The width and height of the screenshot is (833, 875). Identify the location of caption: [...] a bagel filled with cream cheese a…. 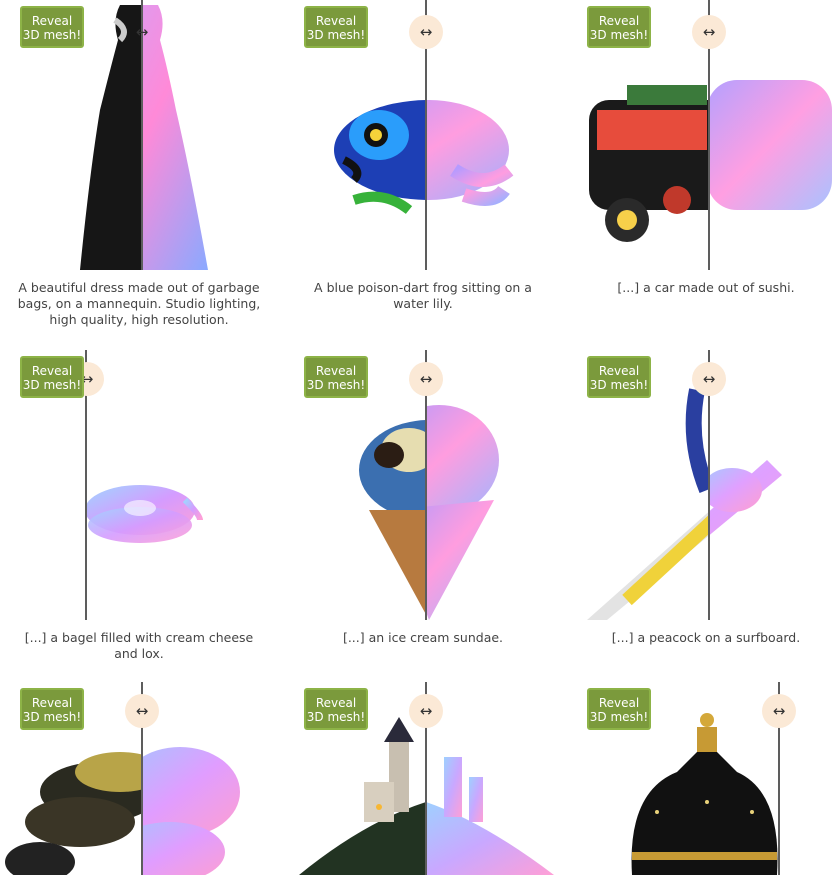
(139, 645).